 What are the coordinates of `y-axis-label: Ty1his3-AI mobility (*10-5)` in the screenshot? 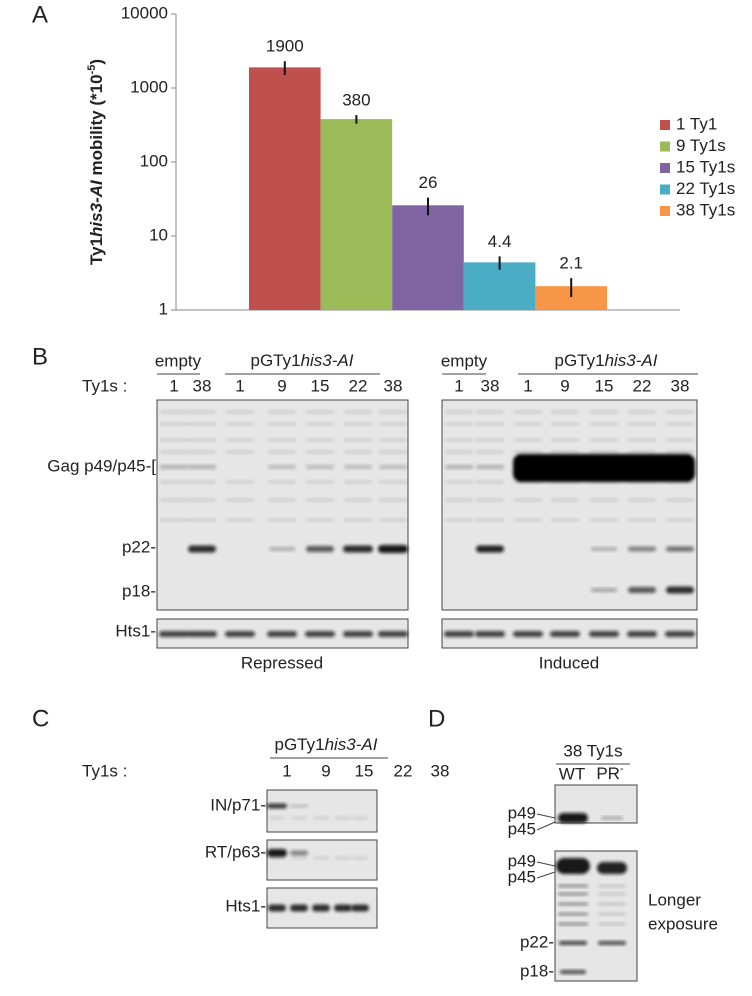 It's located at (96, 162).